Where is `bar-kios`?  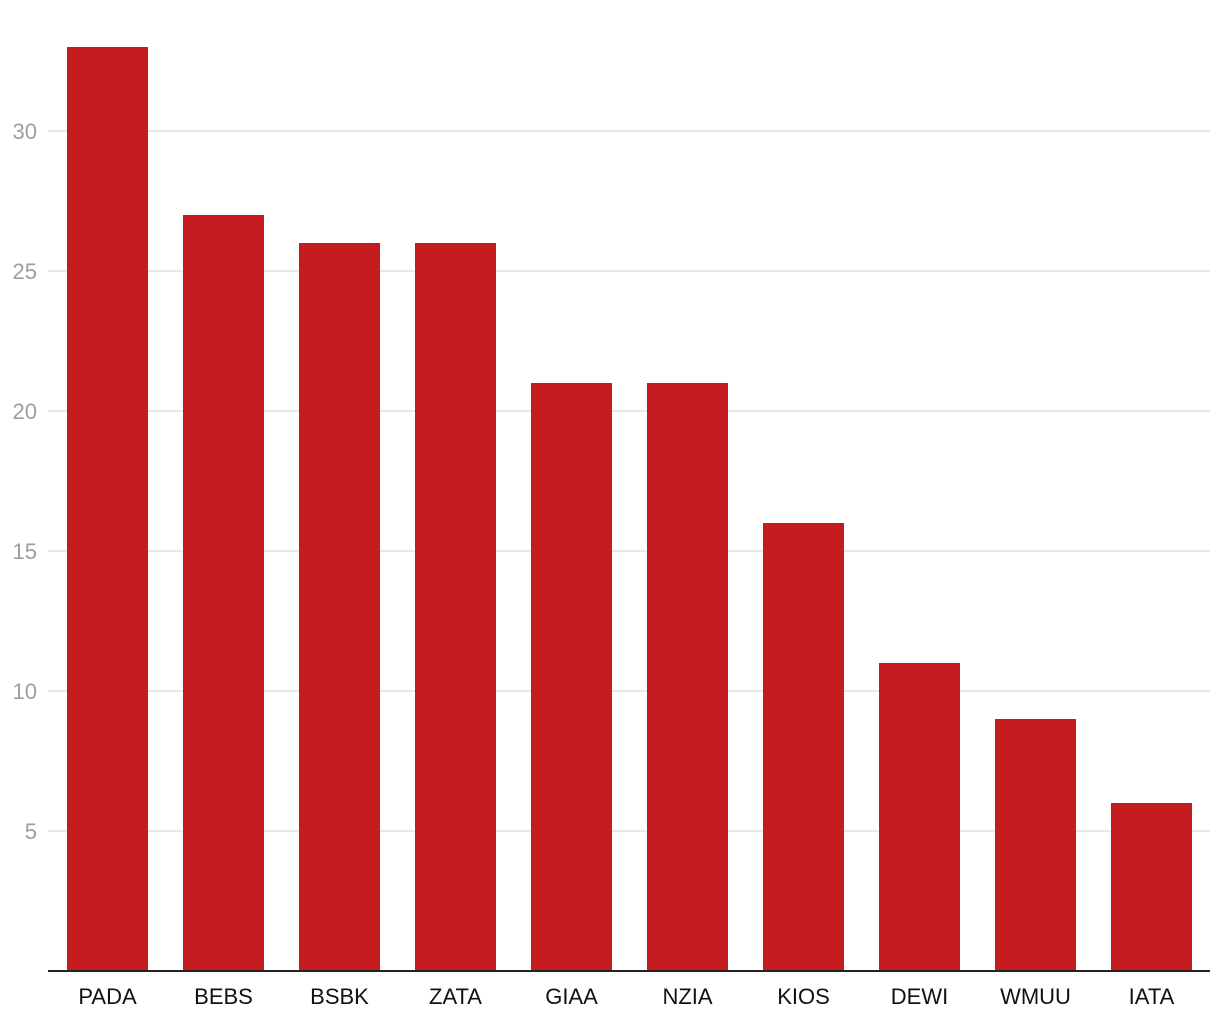 bar-kios is located at coordinates (803, 747).